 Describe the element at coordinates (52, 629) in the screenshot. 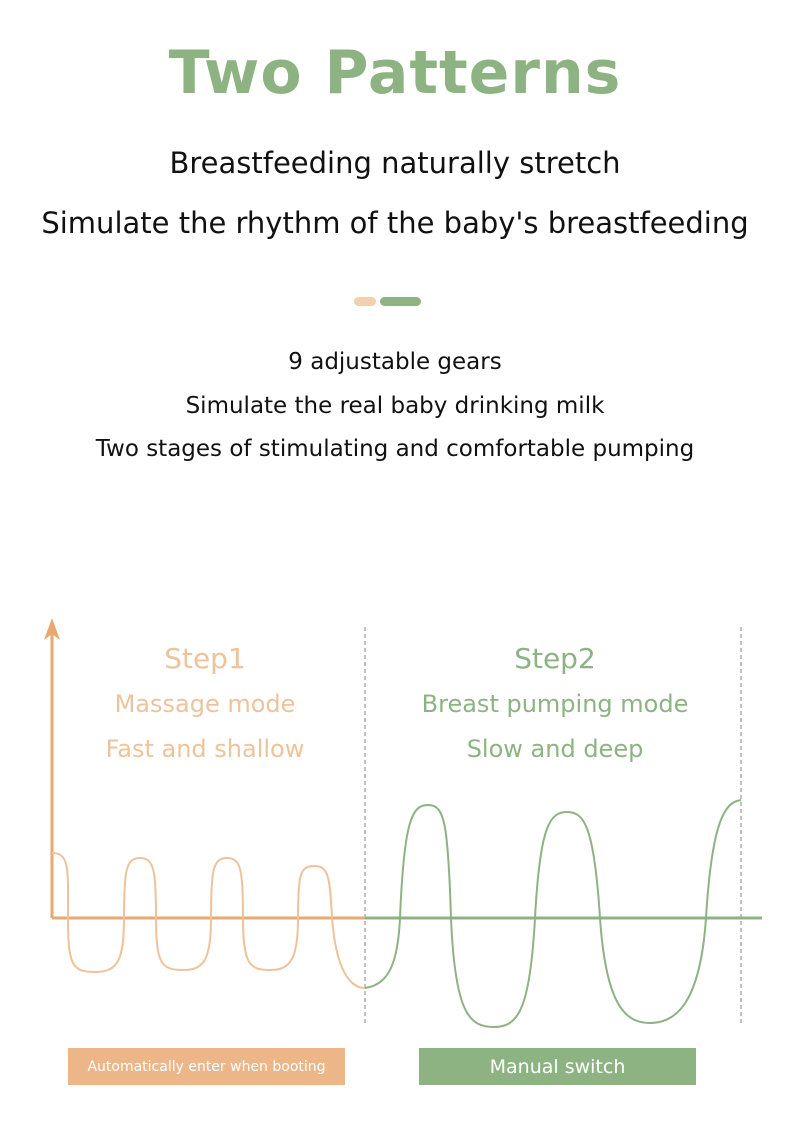

I see `y-axis-arrow-icon` at that location.